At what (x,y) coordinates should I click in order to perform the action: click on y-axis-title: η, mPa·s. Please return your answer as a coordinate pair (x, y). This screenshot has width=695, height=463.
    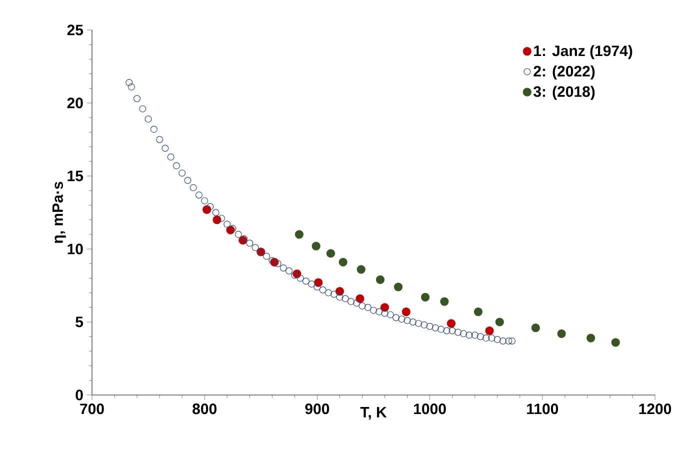
    Looking at the image, I should click on (59, 212).